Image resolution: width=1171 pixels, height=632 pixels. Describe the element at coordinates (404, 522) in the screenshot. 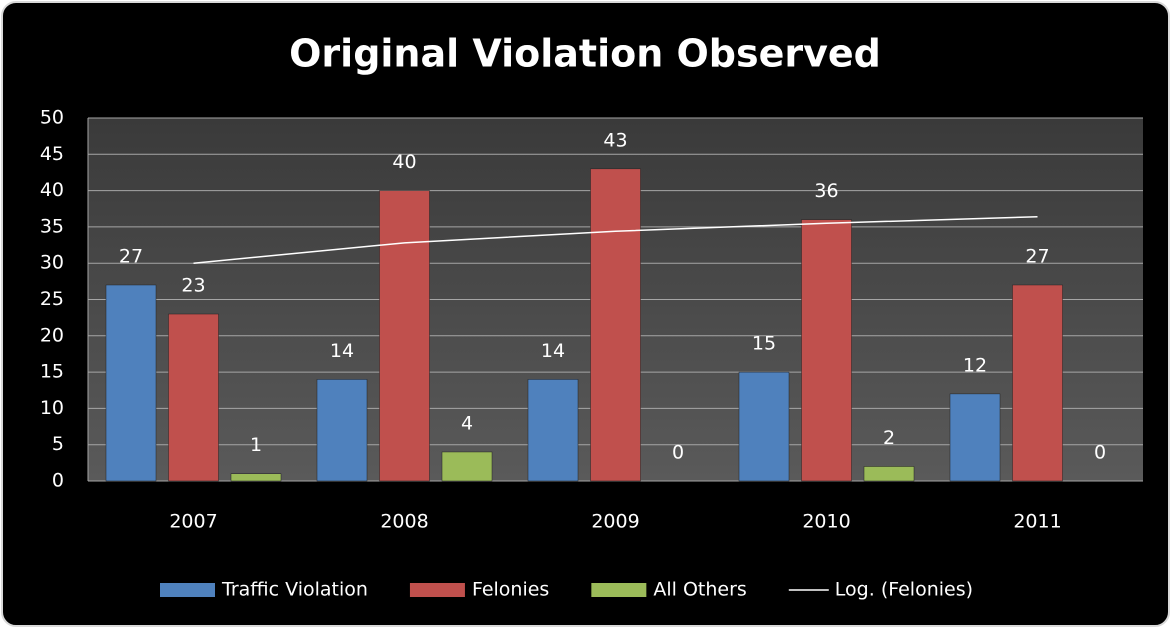

I see `x-tick-label: 2008` at that location.